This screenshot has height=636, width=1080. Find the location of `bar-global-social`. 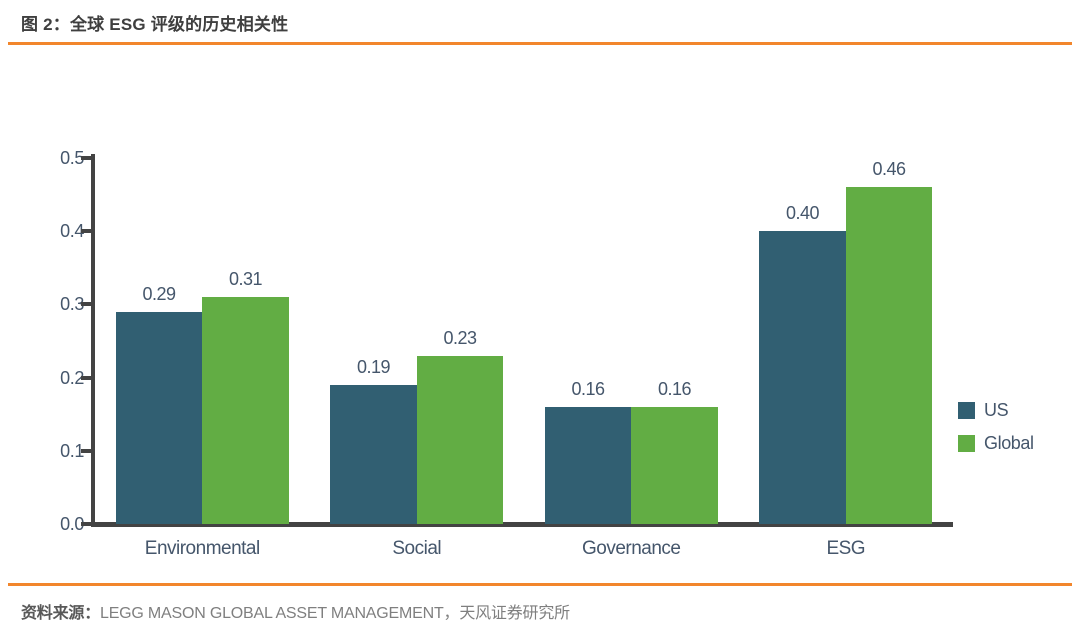

bar-global-social is located at coordinates (460, 439).